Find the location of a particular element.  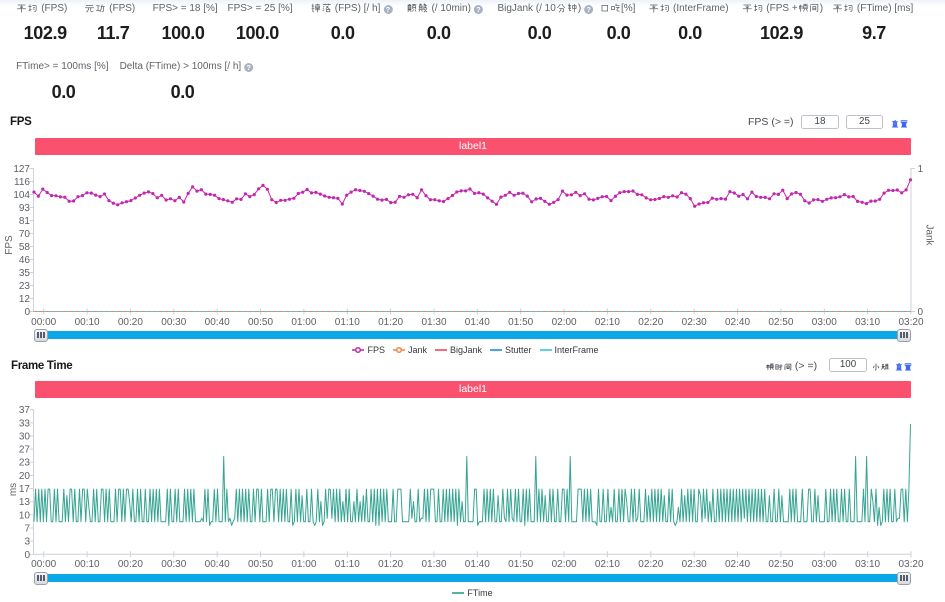

svg-text: Jank is located at coordinates (929, 235).